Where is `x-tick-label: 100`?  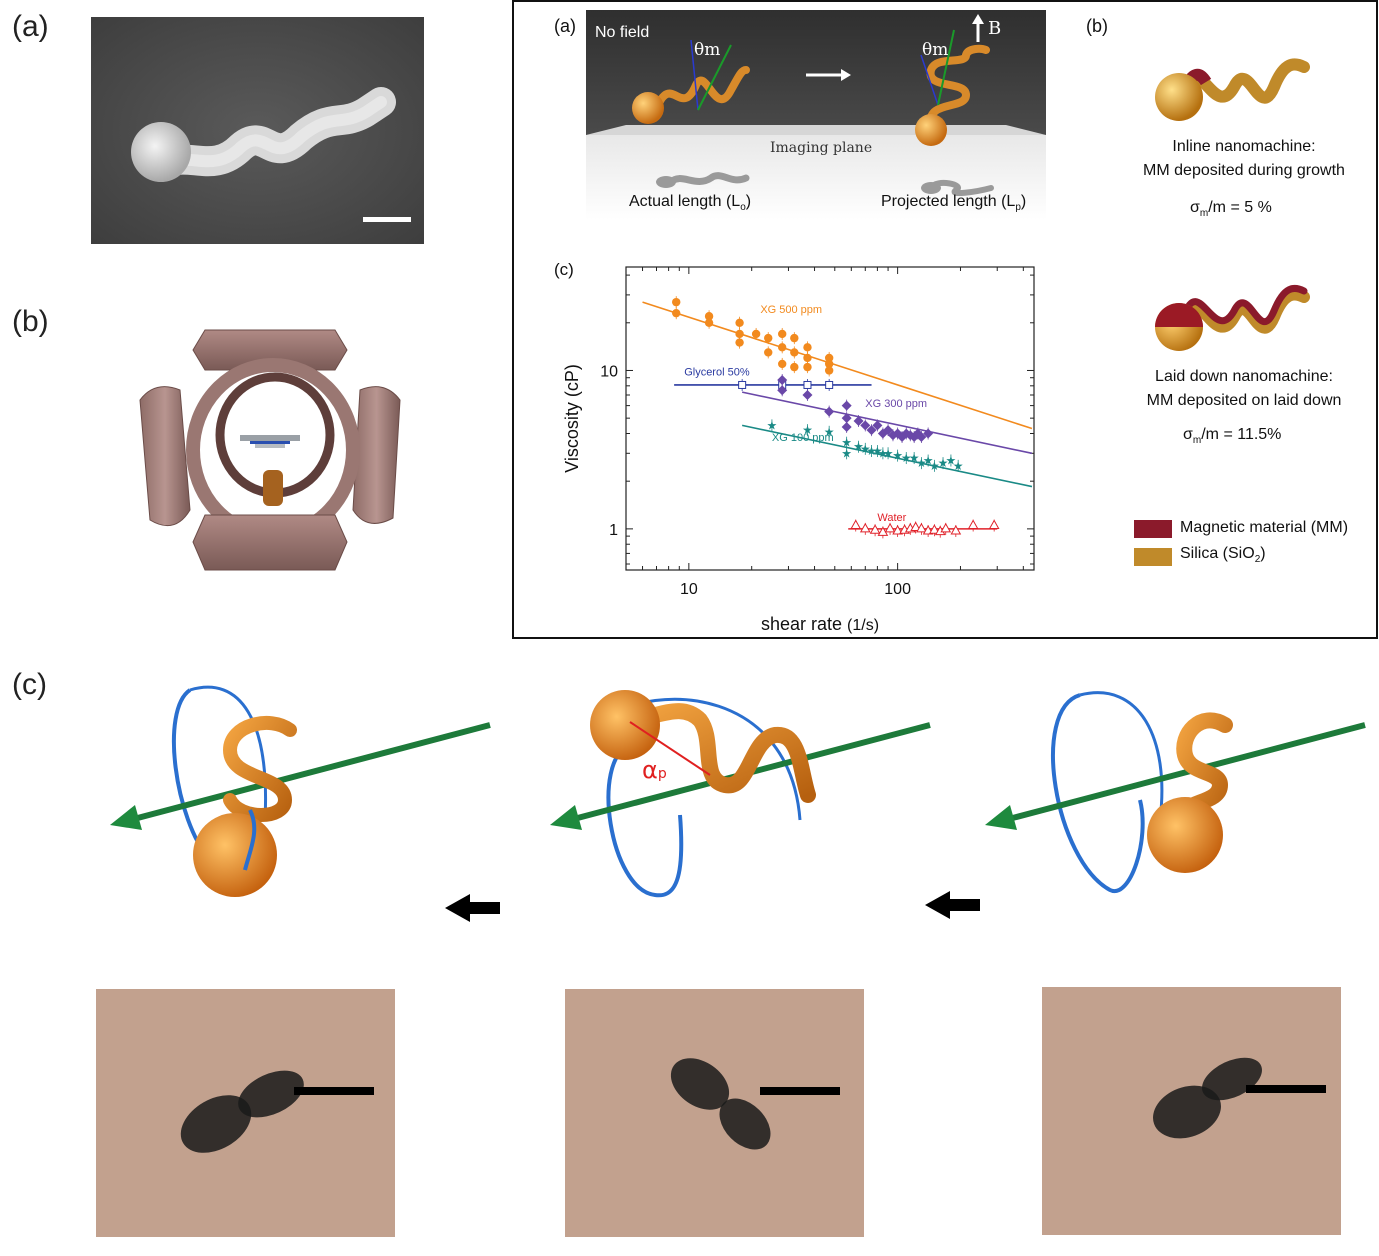
x-tick-label: 100 is located at coordinates (897, 589).